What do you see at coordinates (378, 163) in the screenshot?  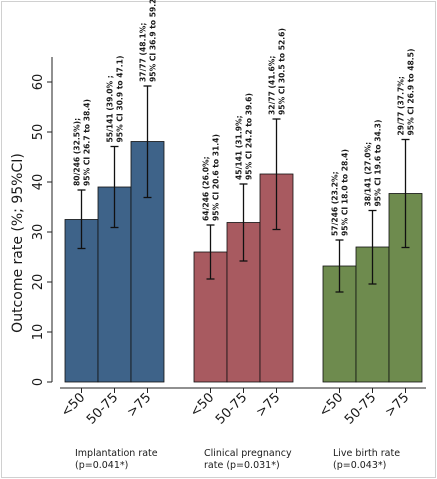 I see `bar-label-ci: 95% CI 19.6 to 34.3)` at bounding box center [378, 163].